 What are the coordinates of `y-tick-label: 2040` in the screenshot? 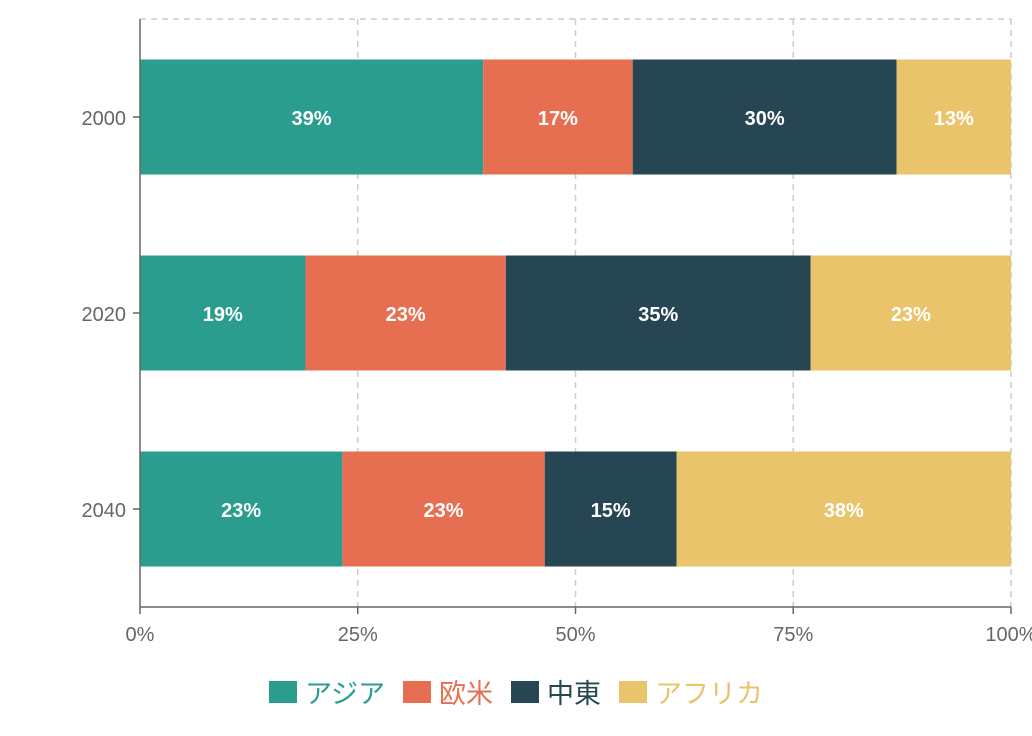 It's located at (104, 511).